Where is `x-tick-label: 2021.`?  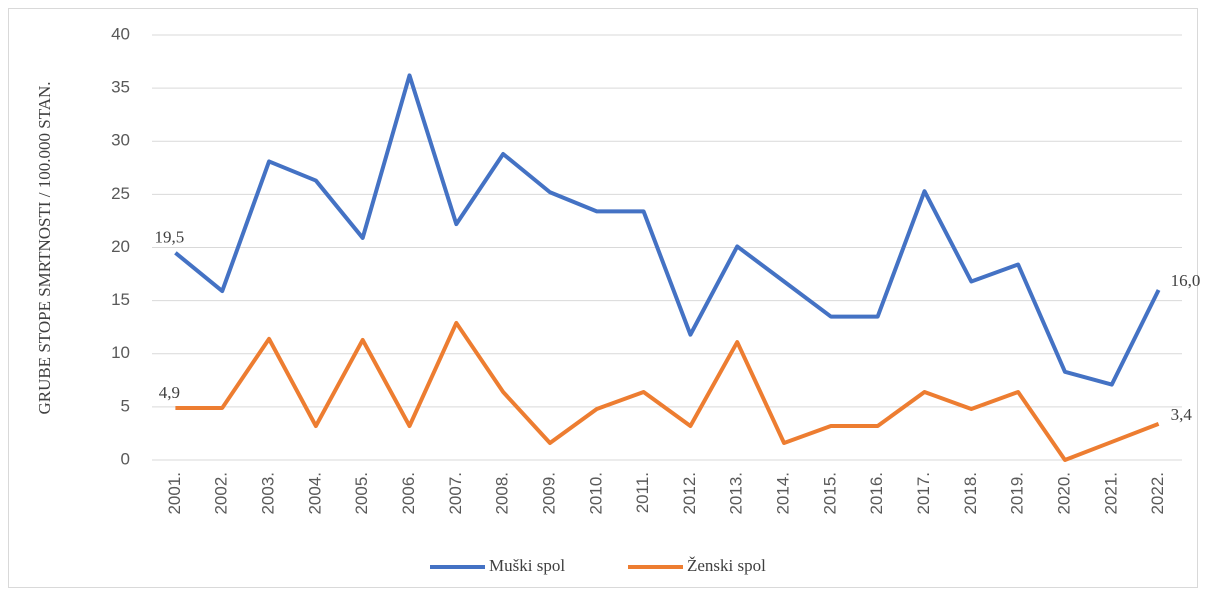 x-tick-label: 2021. is located at coordinates (1110, 493).